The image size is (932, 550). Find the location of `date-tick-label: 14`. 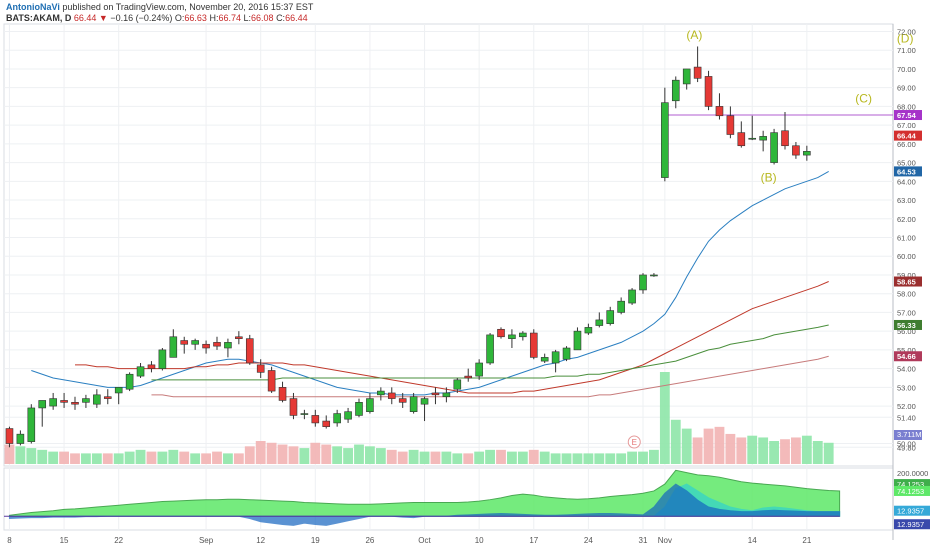

date-tick-label: 14 is located at coordinates (752, 540).